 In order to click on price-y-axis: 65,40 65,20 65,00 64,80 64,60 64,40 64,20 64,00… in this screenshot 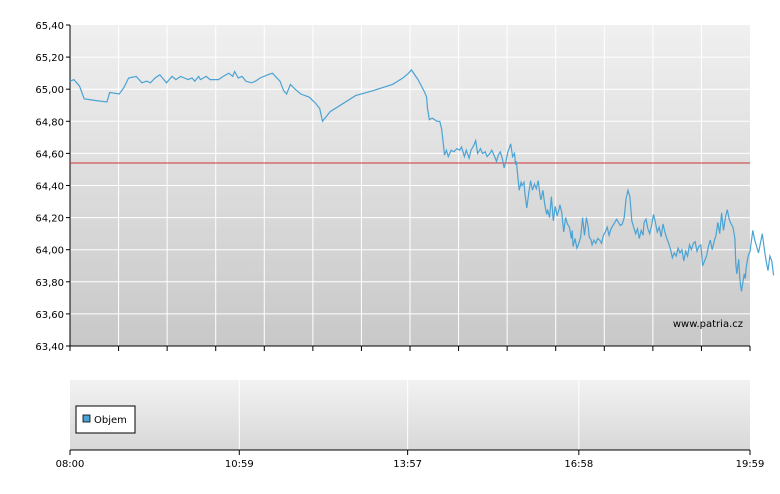, I will do `click(53, 187)`.